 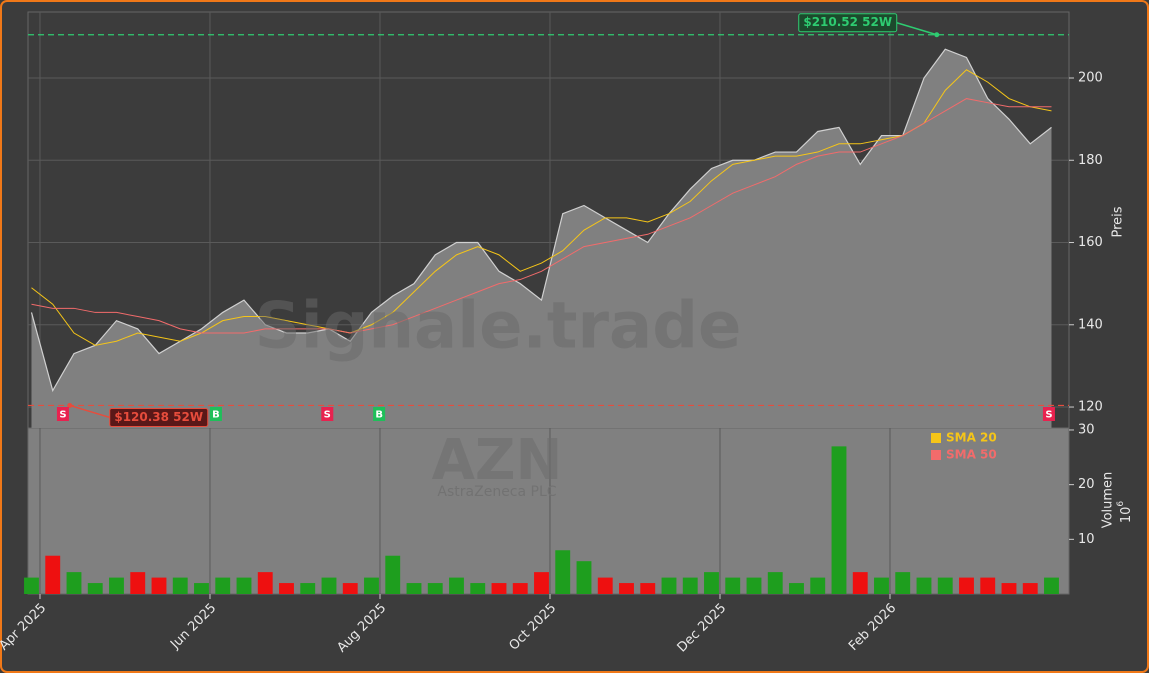 I want to click on unit-exp: 6, so click(x=1121, y=504).